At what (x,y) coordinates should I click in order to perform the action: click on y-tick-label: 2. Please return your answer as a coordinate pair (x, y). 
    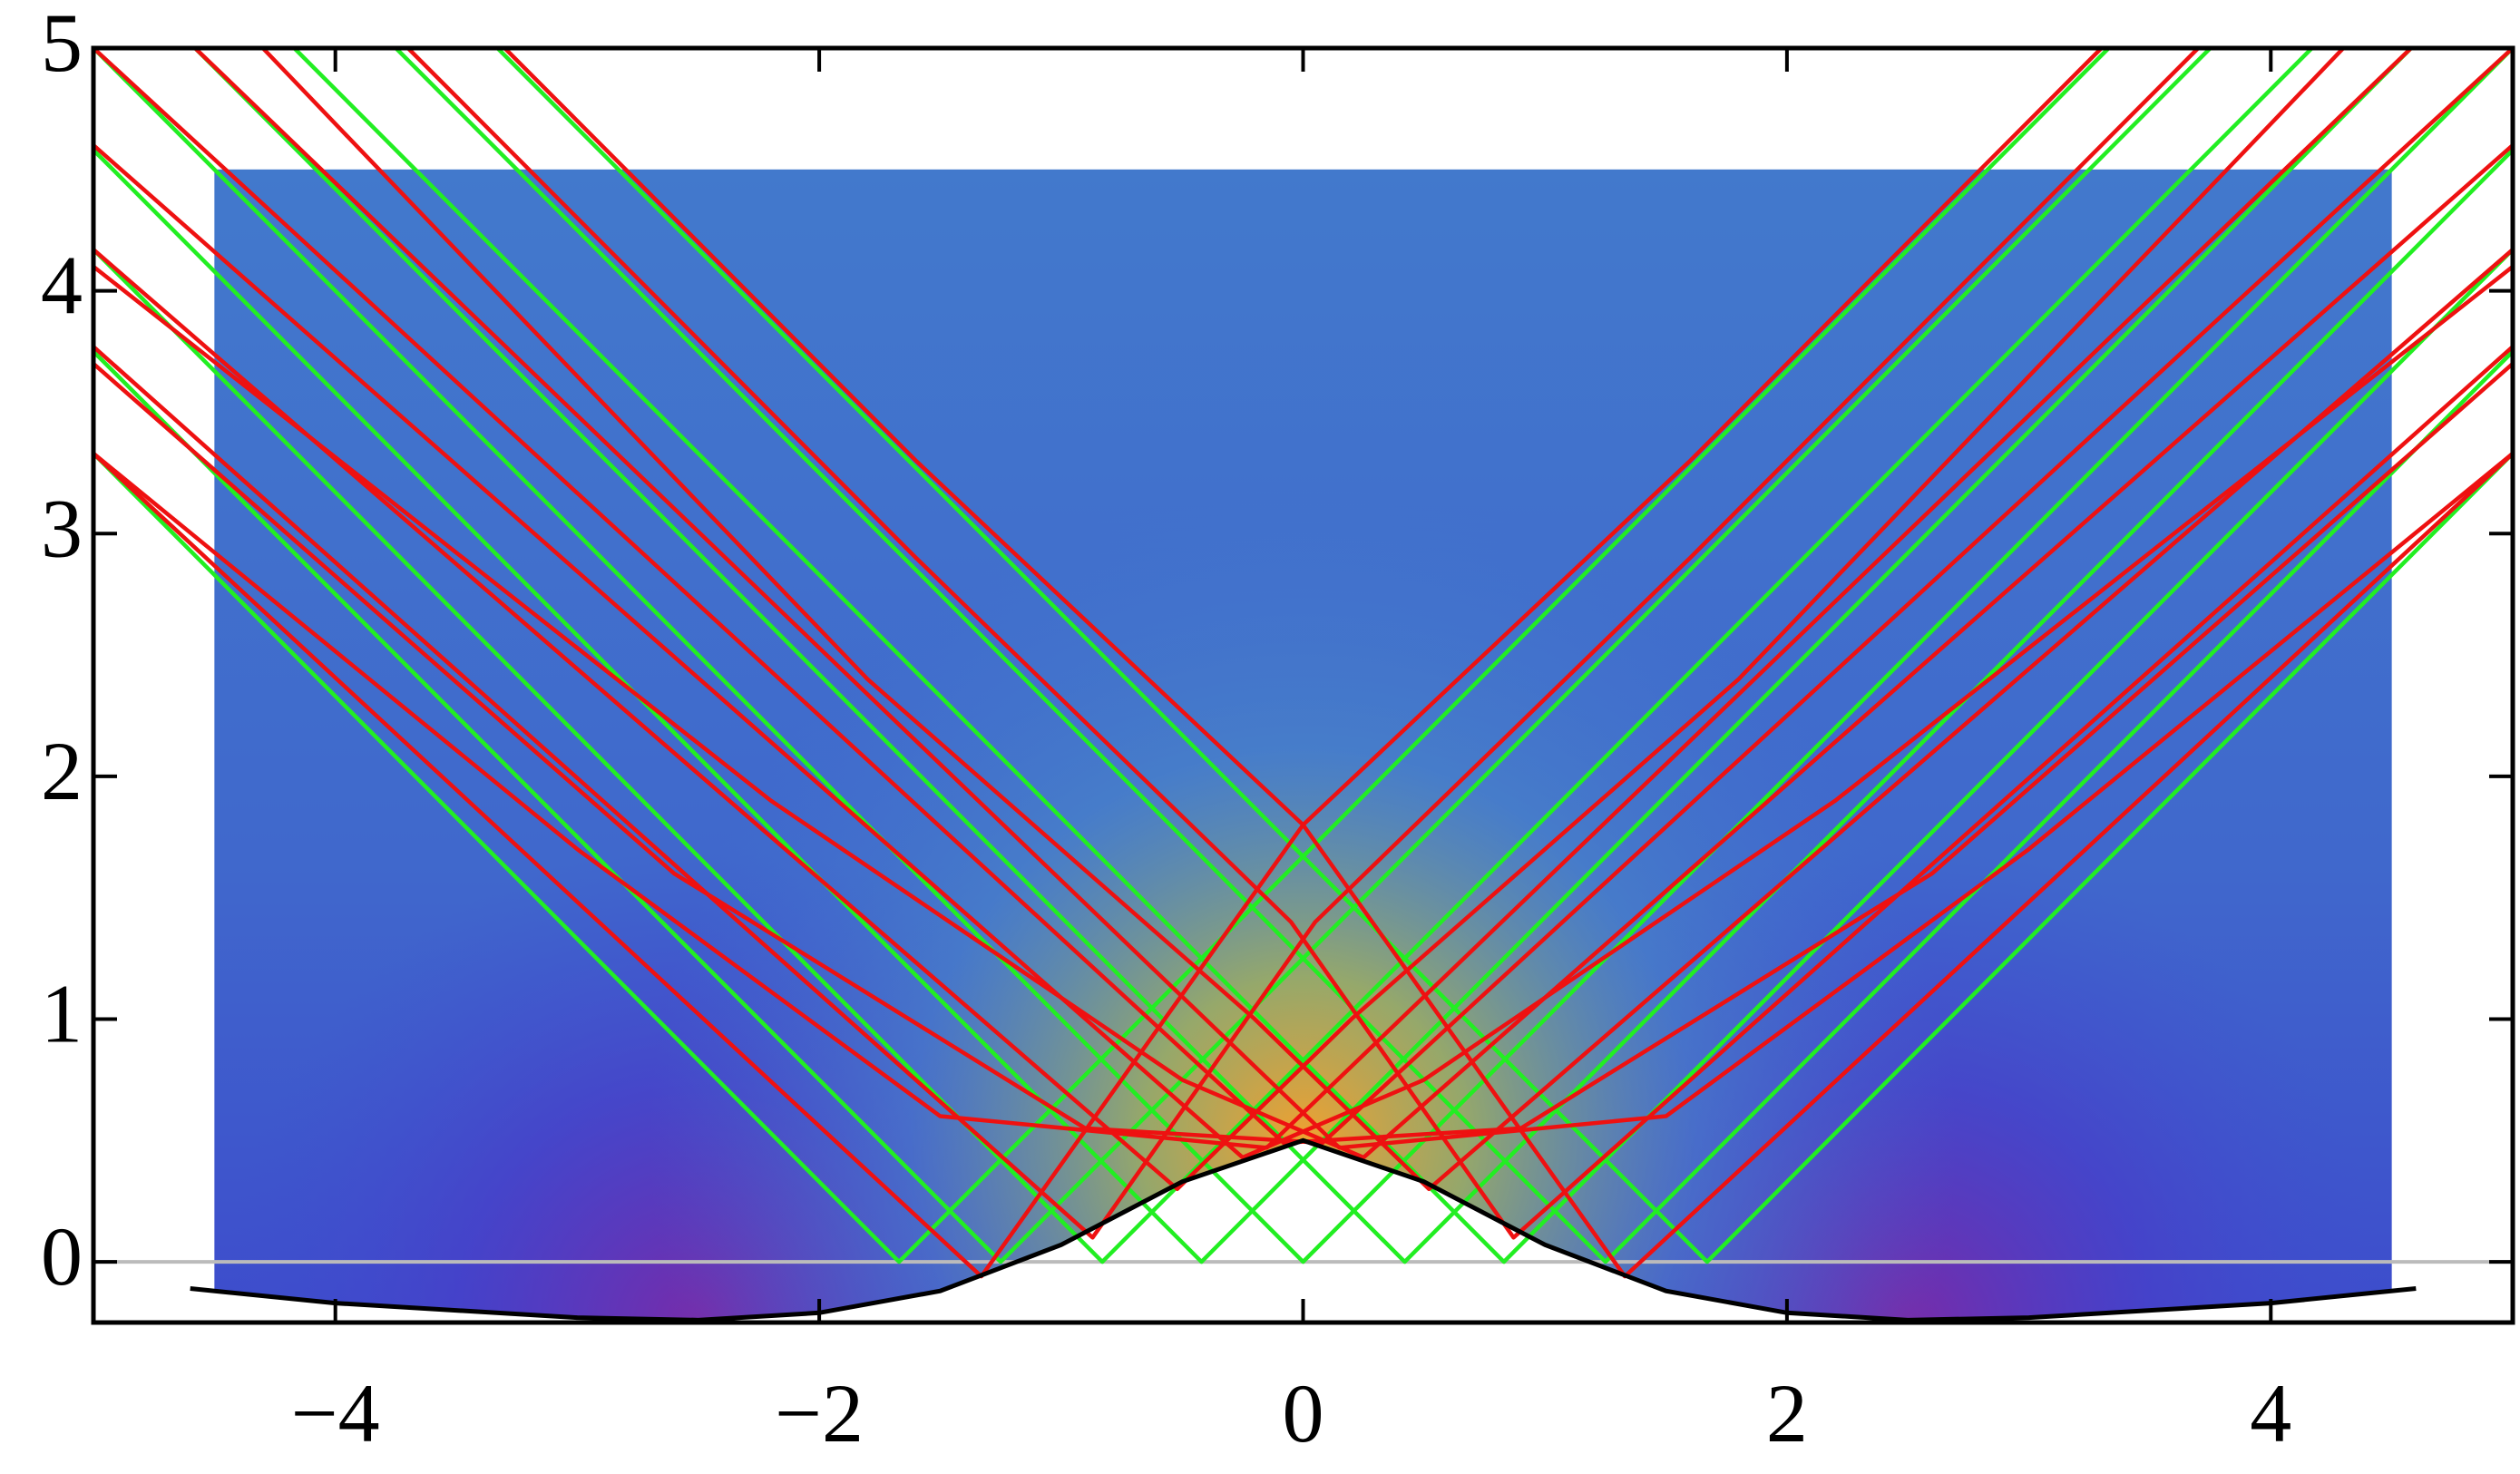
    Looking at the image, I should click on (62, 771).